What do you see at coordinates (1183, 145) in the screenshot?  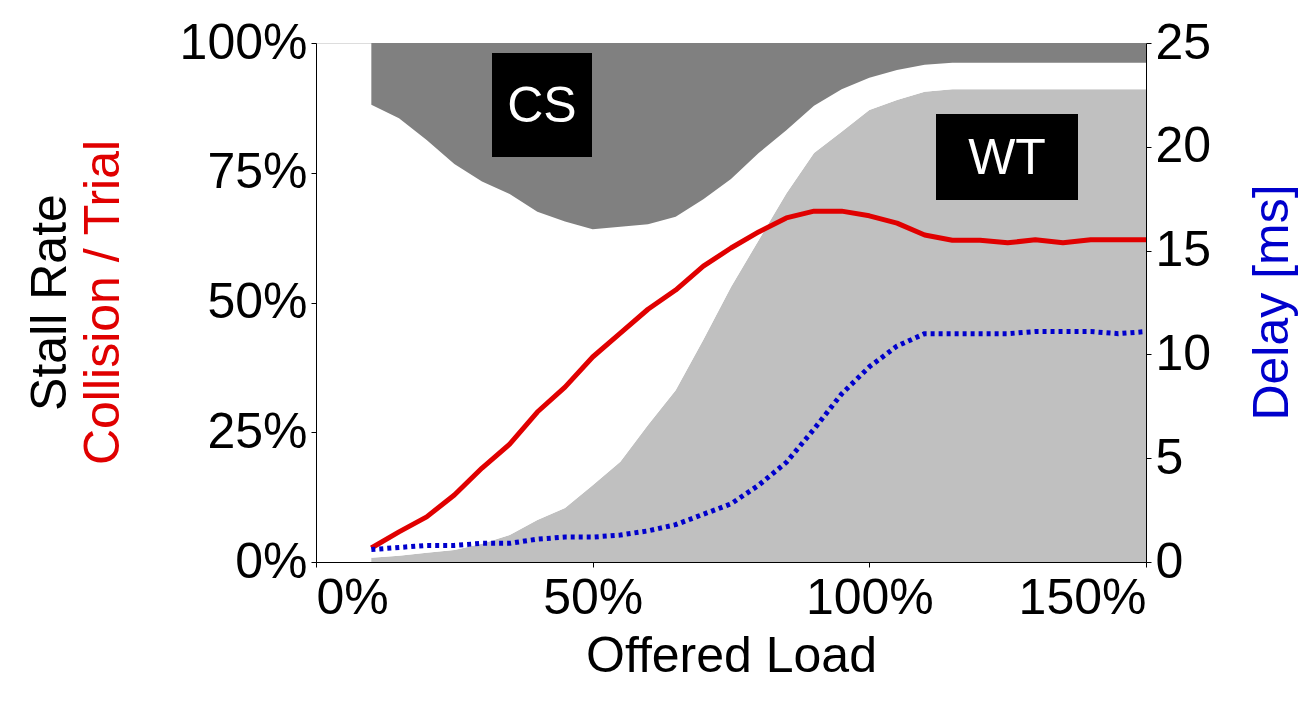 I see `y2-tick-label: 20` at bounding box center [1183, 145].